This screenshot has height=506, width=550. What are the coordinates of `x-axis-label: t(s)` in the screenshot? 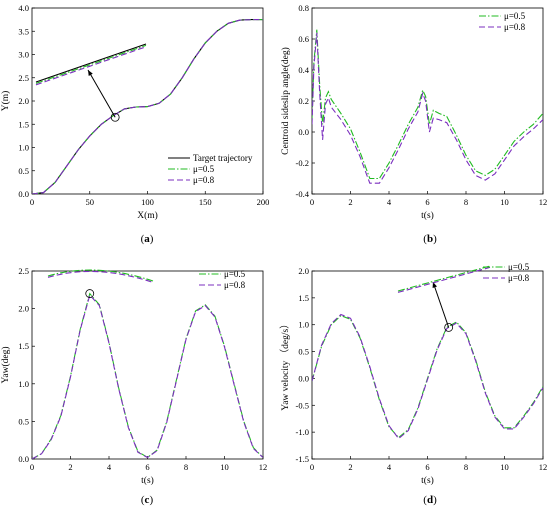 It's located at (427, 215).